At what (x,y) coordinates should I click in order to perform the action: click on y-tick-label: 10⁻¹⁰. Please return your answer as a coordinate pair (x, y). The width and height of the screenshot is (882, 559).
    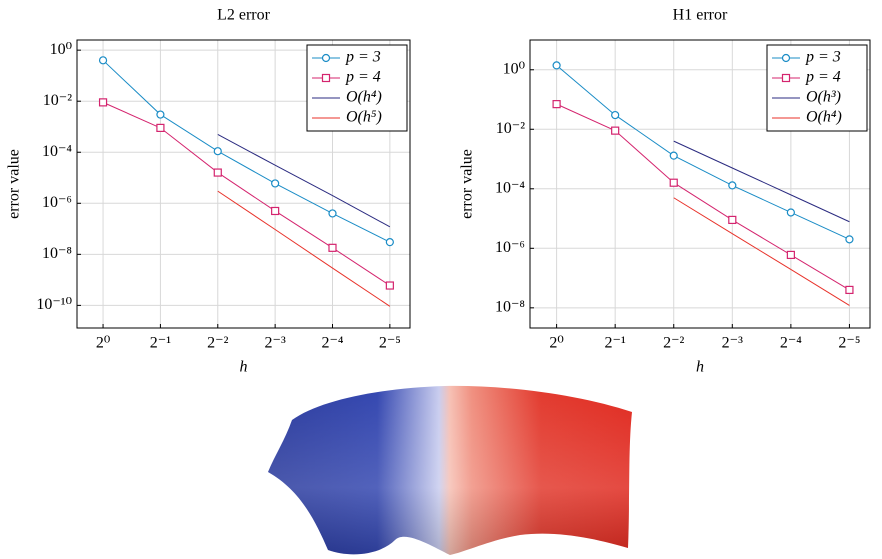
    Looking at the image, I should click on (54, 304).